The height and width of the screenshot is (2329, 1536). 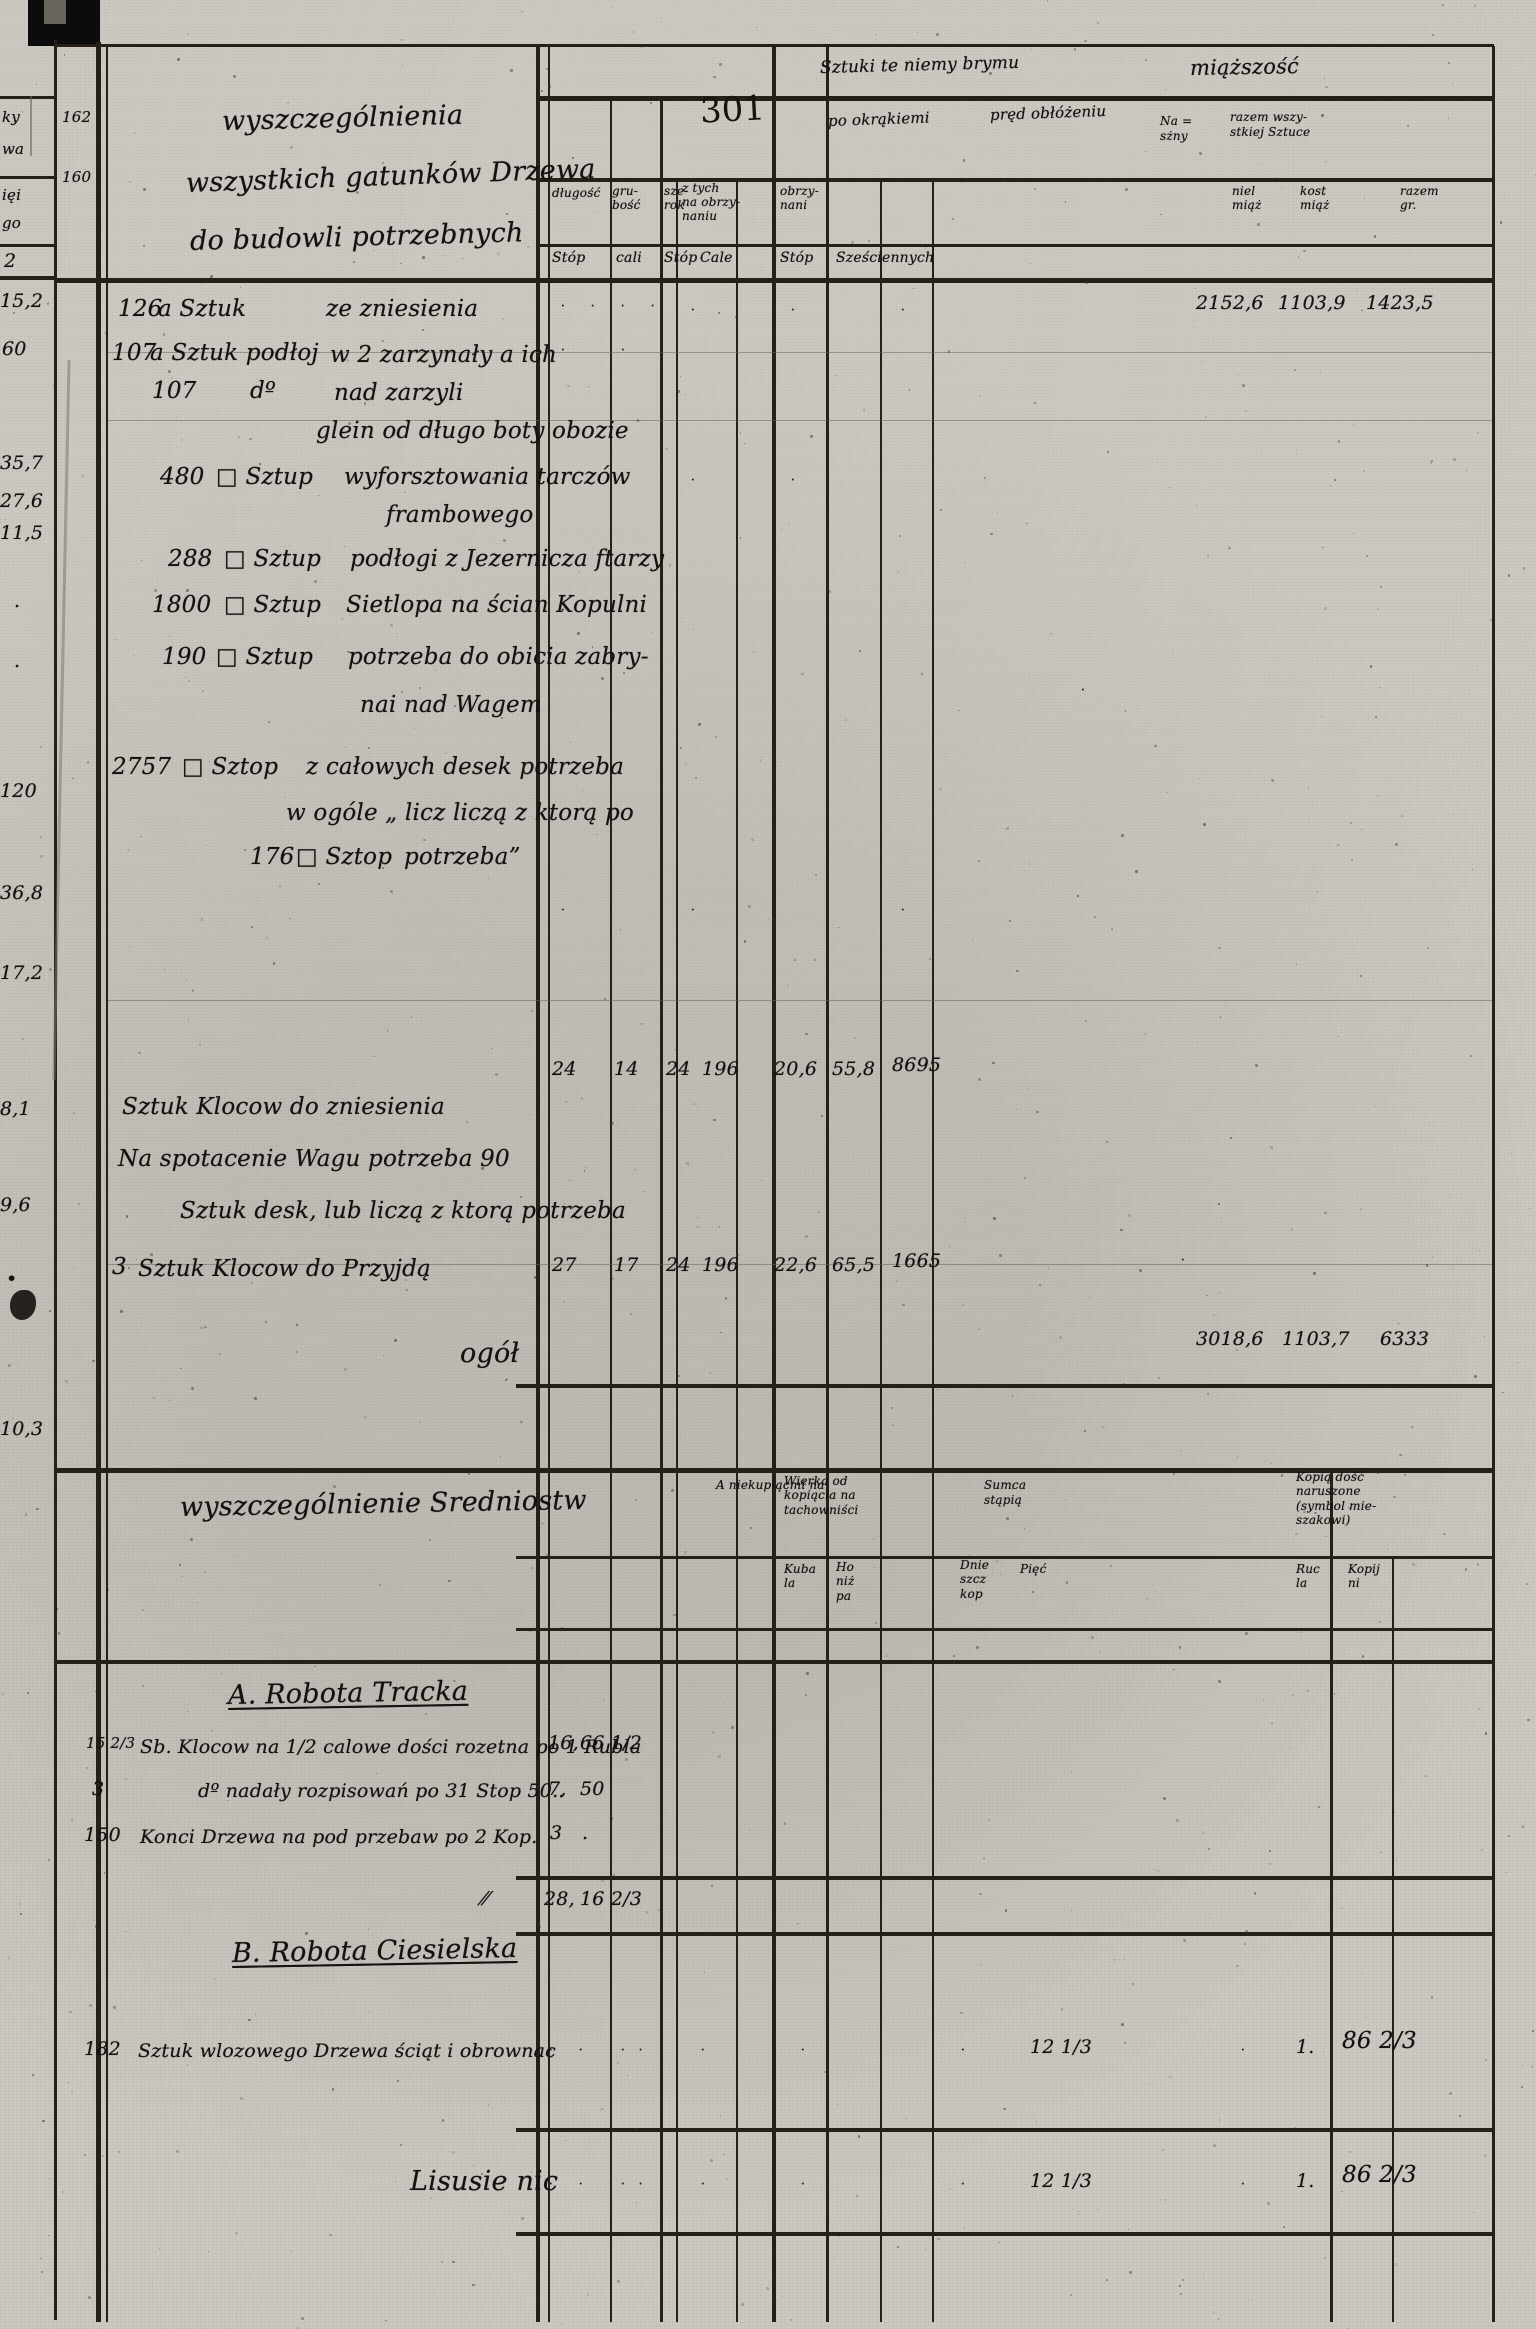 What do you see at coordinates (677, 1251) in the screenshot?
I see `rule-vertical-c5` at bounding box center [677, 1251].